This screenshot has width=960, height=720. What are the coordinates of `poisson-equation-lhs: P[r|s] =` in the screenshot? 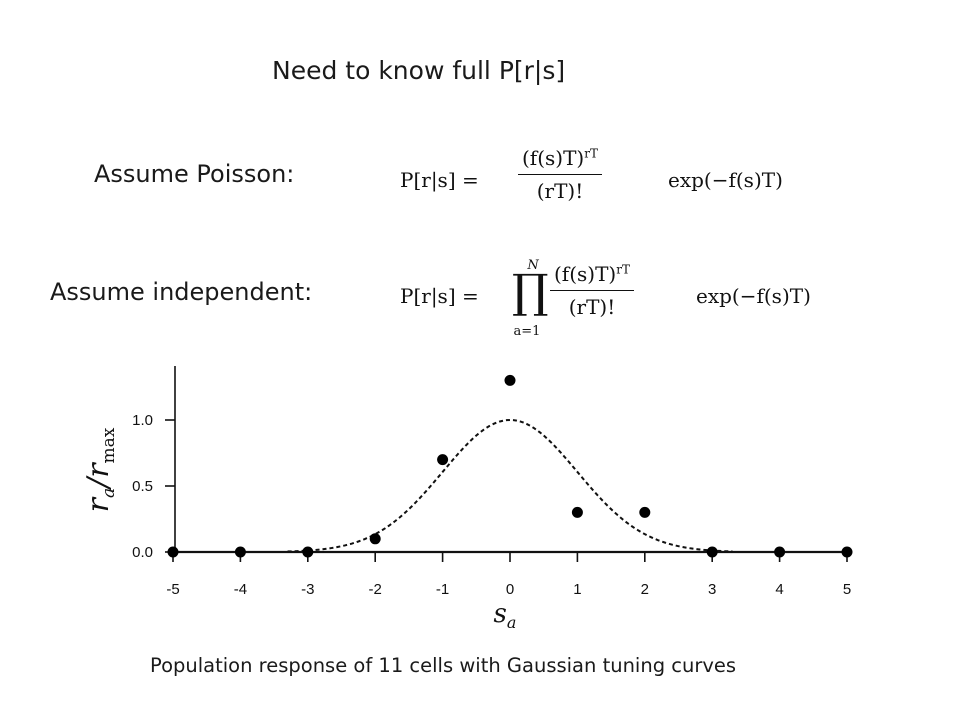 It's located at (439, 180).